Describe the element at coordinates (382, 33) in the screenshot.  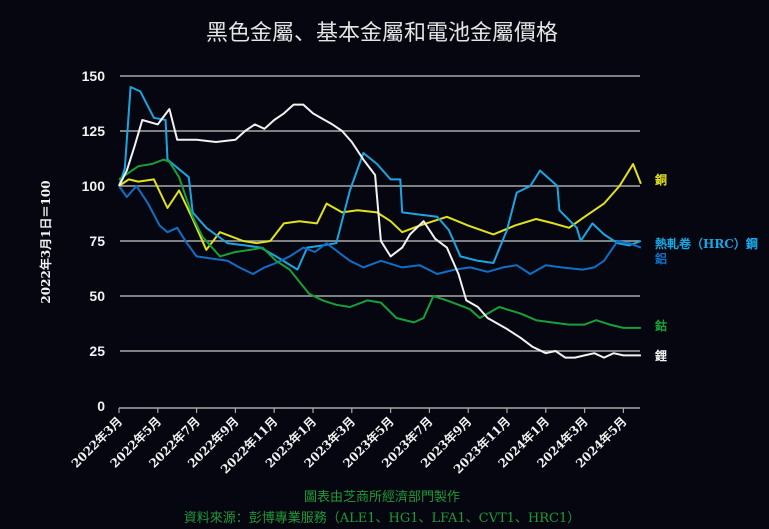
I see `chart-title: 黑色金屬、基本金屬和電池金屬價格` at that location.